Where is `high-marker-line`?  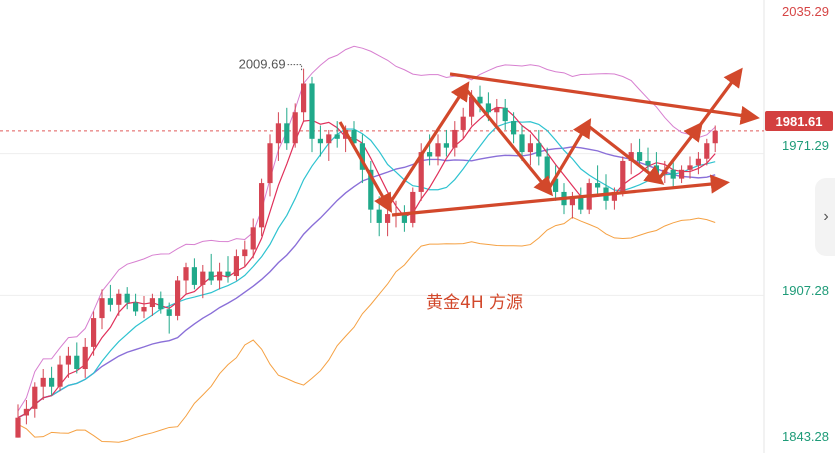 high-marker-line is located at coordinates (295, 67).